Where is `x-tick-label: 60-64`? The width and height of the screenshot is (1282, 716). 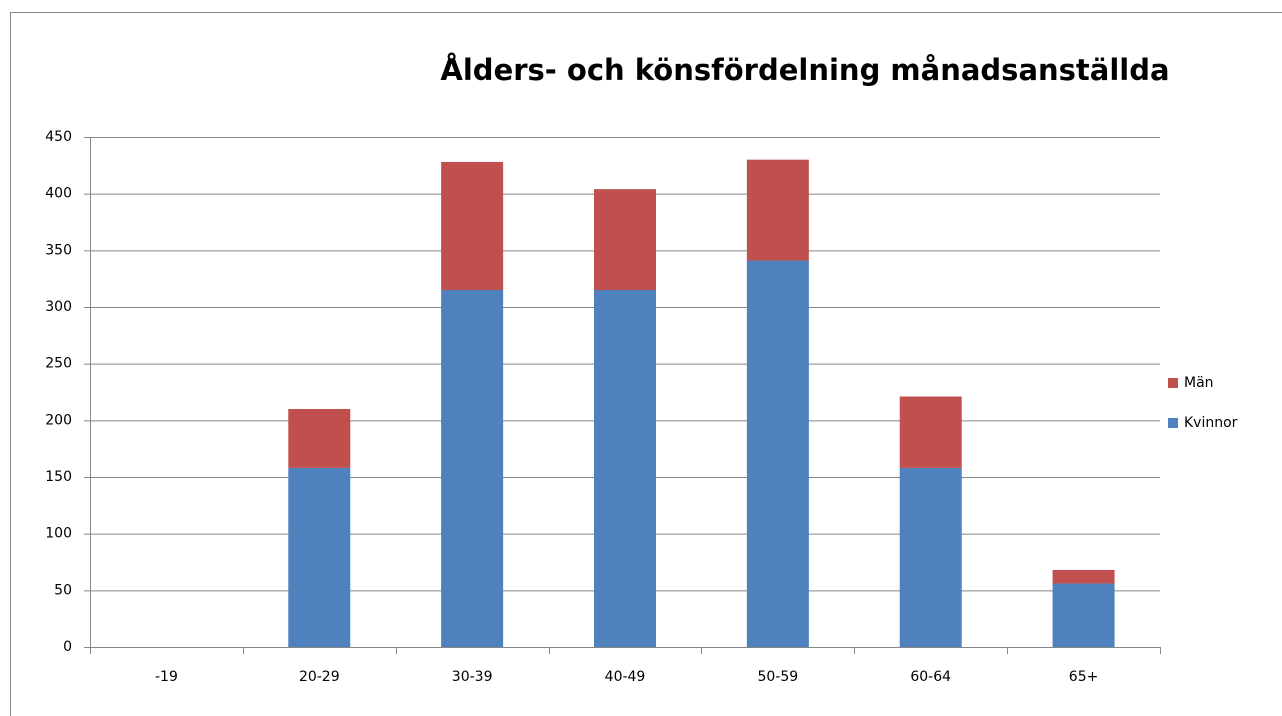
x-tick-label: 60-64 is located at coordinates (930, 677).